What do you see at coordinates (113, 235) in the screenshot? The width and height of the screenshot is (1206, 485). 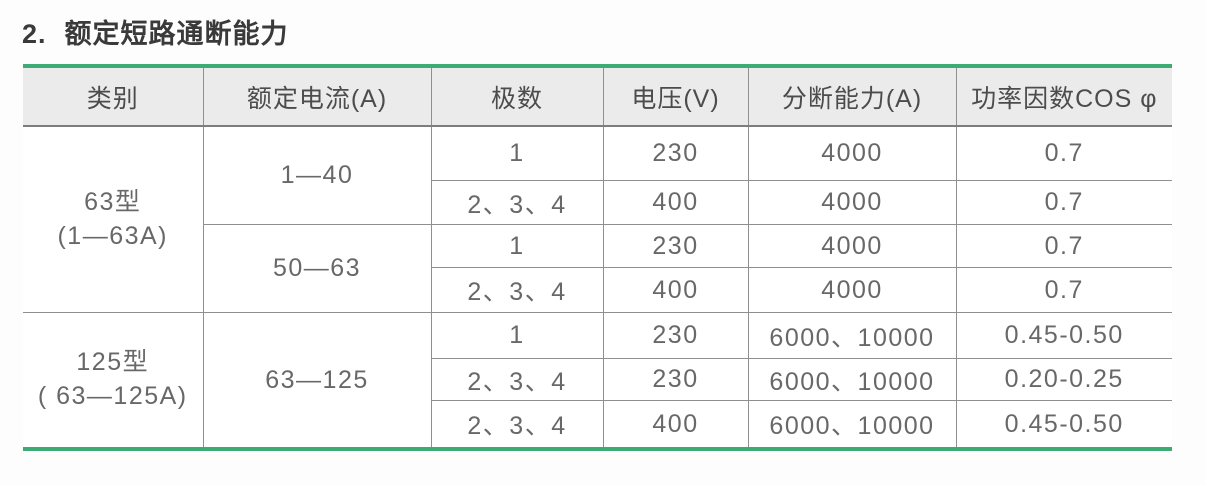 I see `category-line2: (1—63A)` at bounding box center [113, 235].